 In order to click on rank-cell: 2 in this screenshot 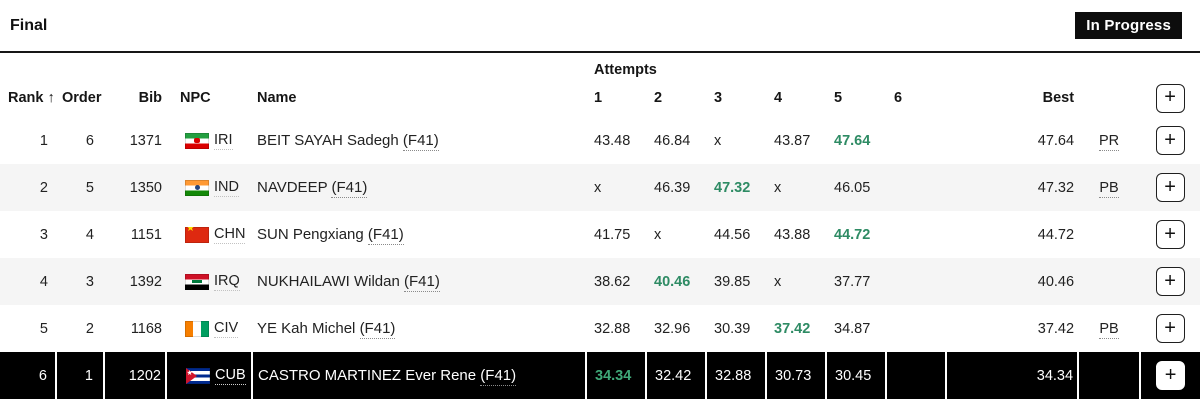, I will do `click(43, 187)`.